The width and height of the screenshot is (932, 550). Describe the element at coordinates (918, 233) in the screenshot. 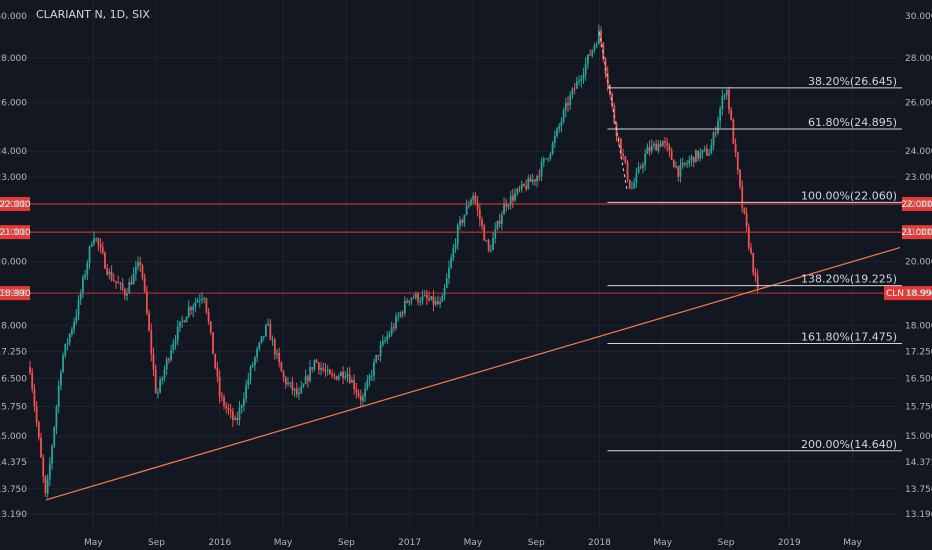

I see `y-tick-label-right: 21.000` at that location.